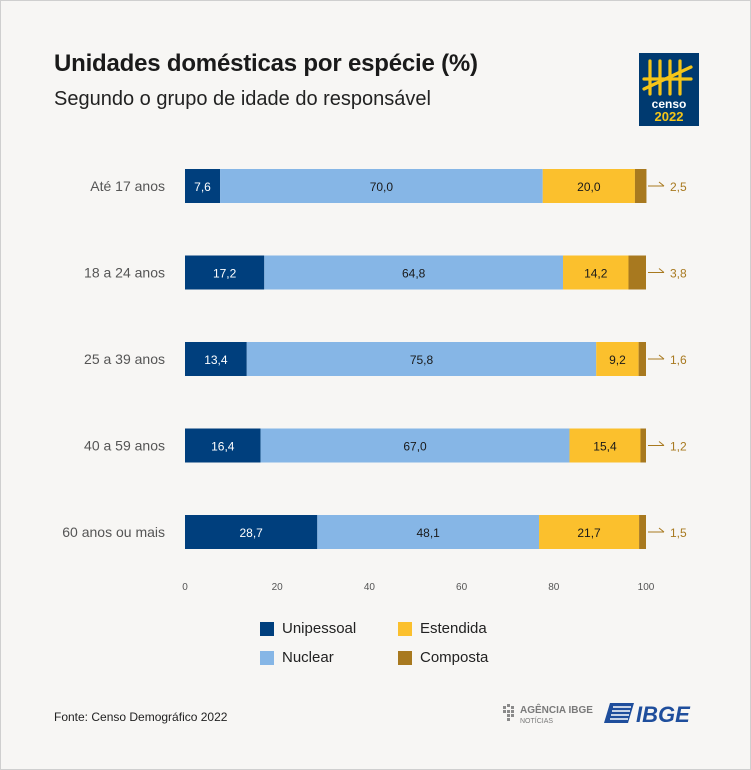 The width and height of the screenshot is (751, 770). I want to click on data-label: 13,4, so click(216, 360).